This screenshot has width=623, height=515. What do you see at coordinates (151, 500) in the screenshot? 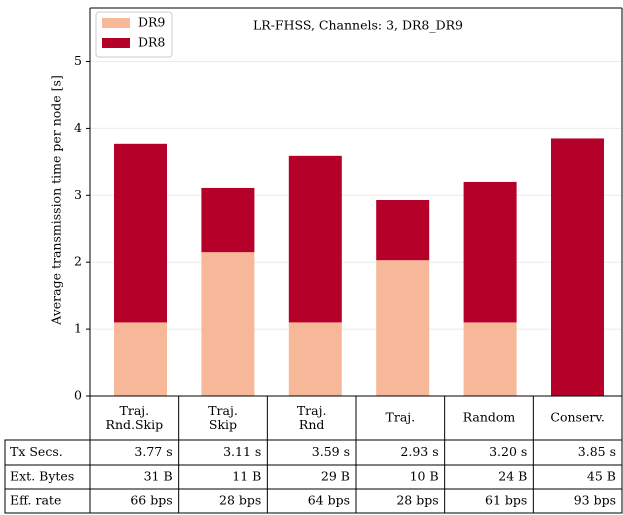
I see `table-cell: 66 bps` at bounding box center [151, 500].